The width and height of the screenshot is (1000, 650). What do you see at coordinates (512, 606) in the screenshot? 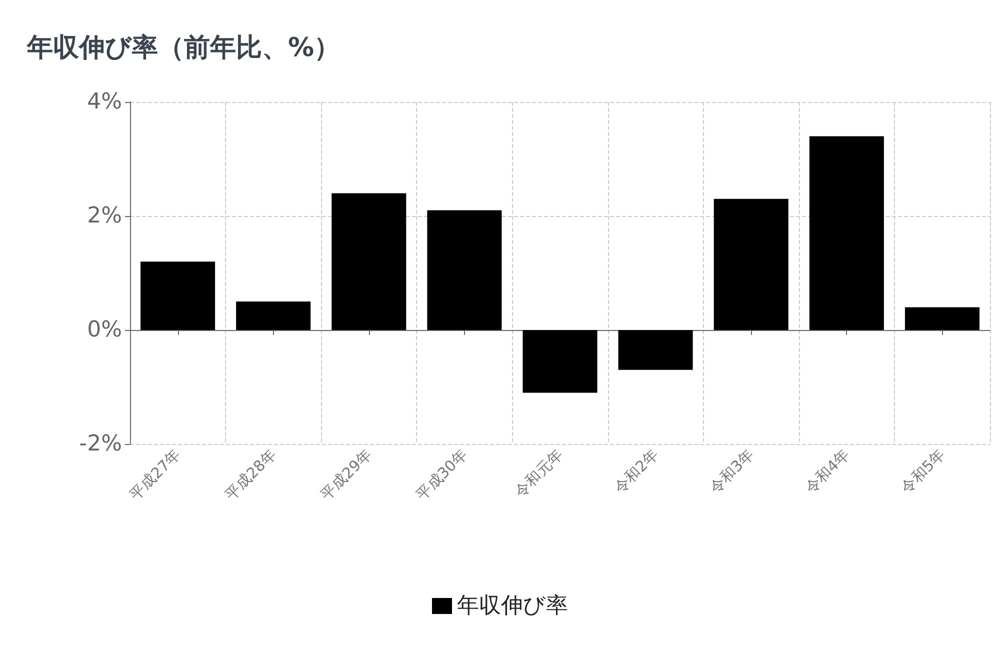
I see `legend-label: 年収伸び率` at bounding box center [512, 606].